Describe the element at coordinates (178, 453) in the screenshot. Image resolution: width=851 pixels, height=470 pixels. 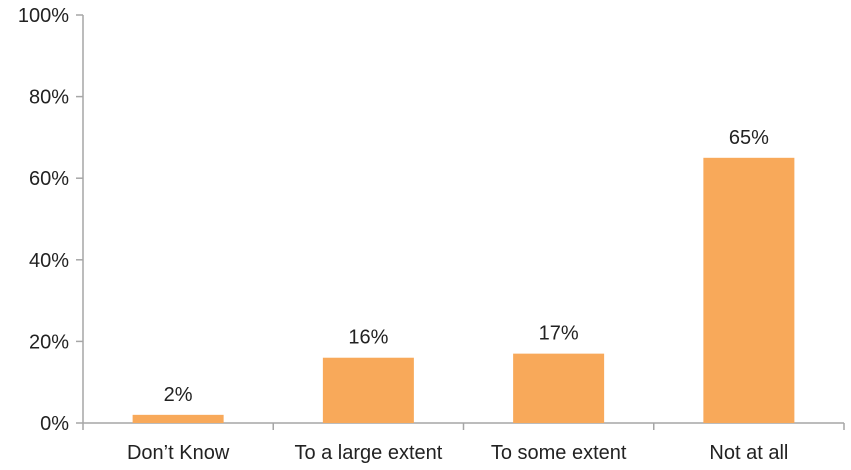
I see `category-label-0: Don’t Know` at that location.